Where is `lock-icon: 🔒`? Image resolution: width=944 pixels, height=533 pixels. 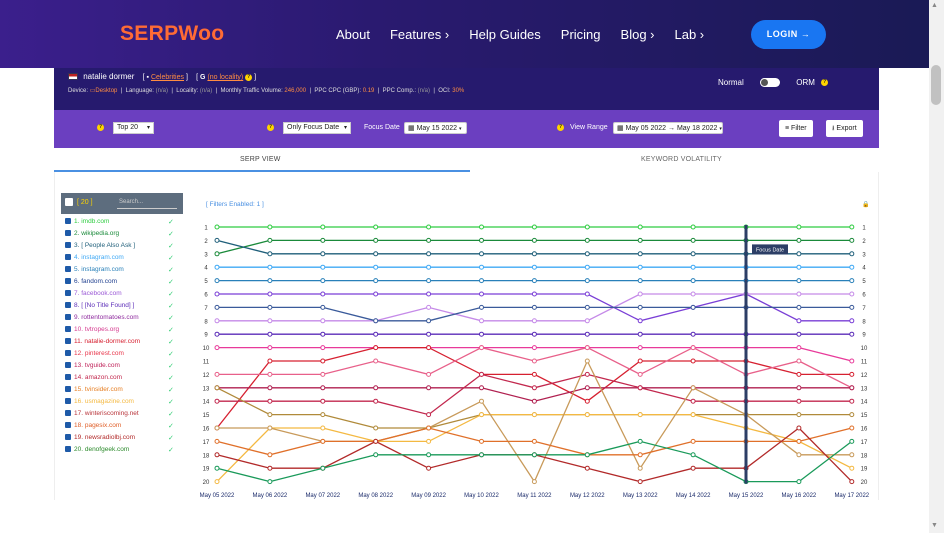 lock-icon: 🔒 is located at coordinates (866, 205).